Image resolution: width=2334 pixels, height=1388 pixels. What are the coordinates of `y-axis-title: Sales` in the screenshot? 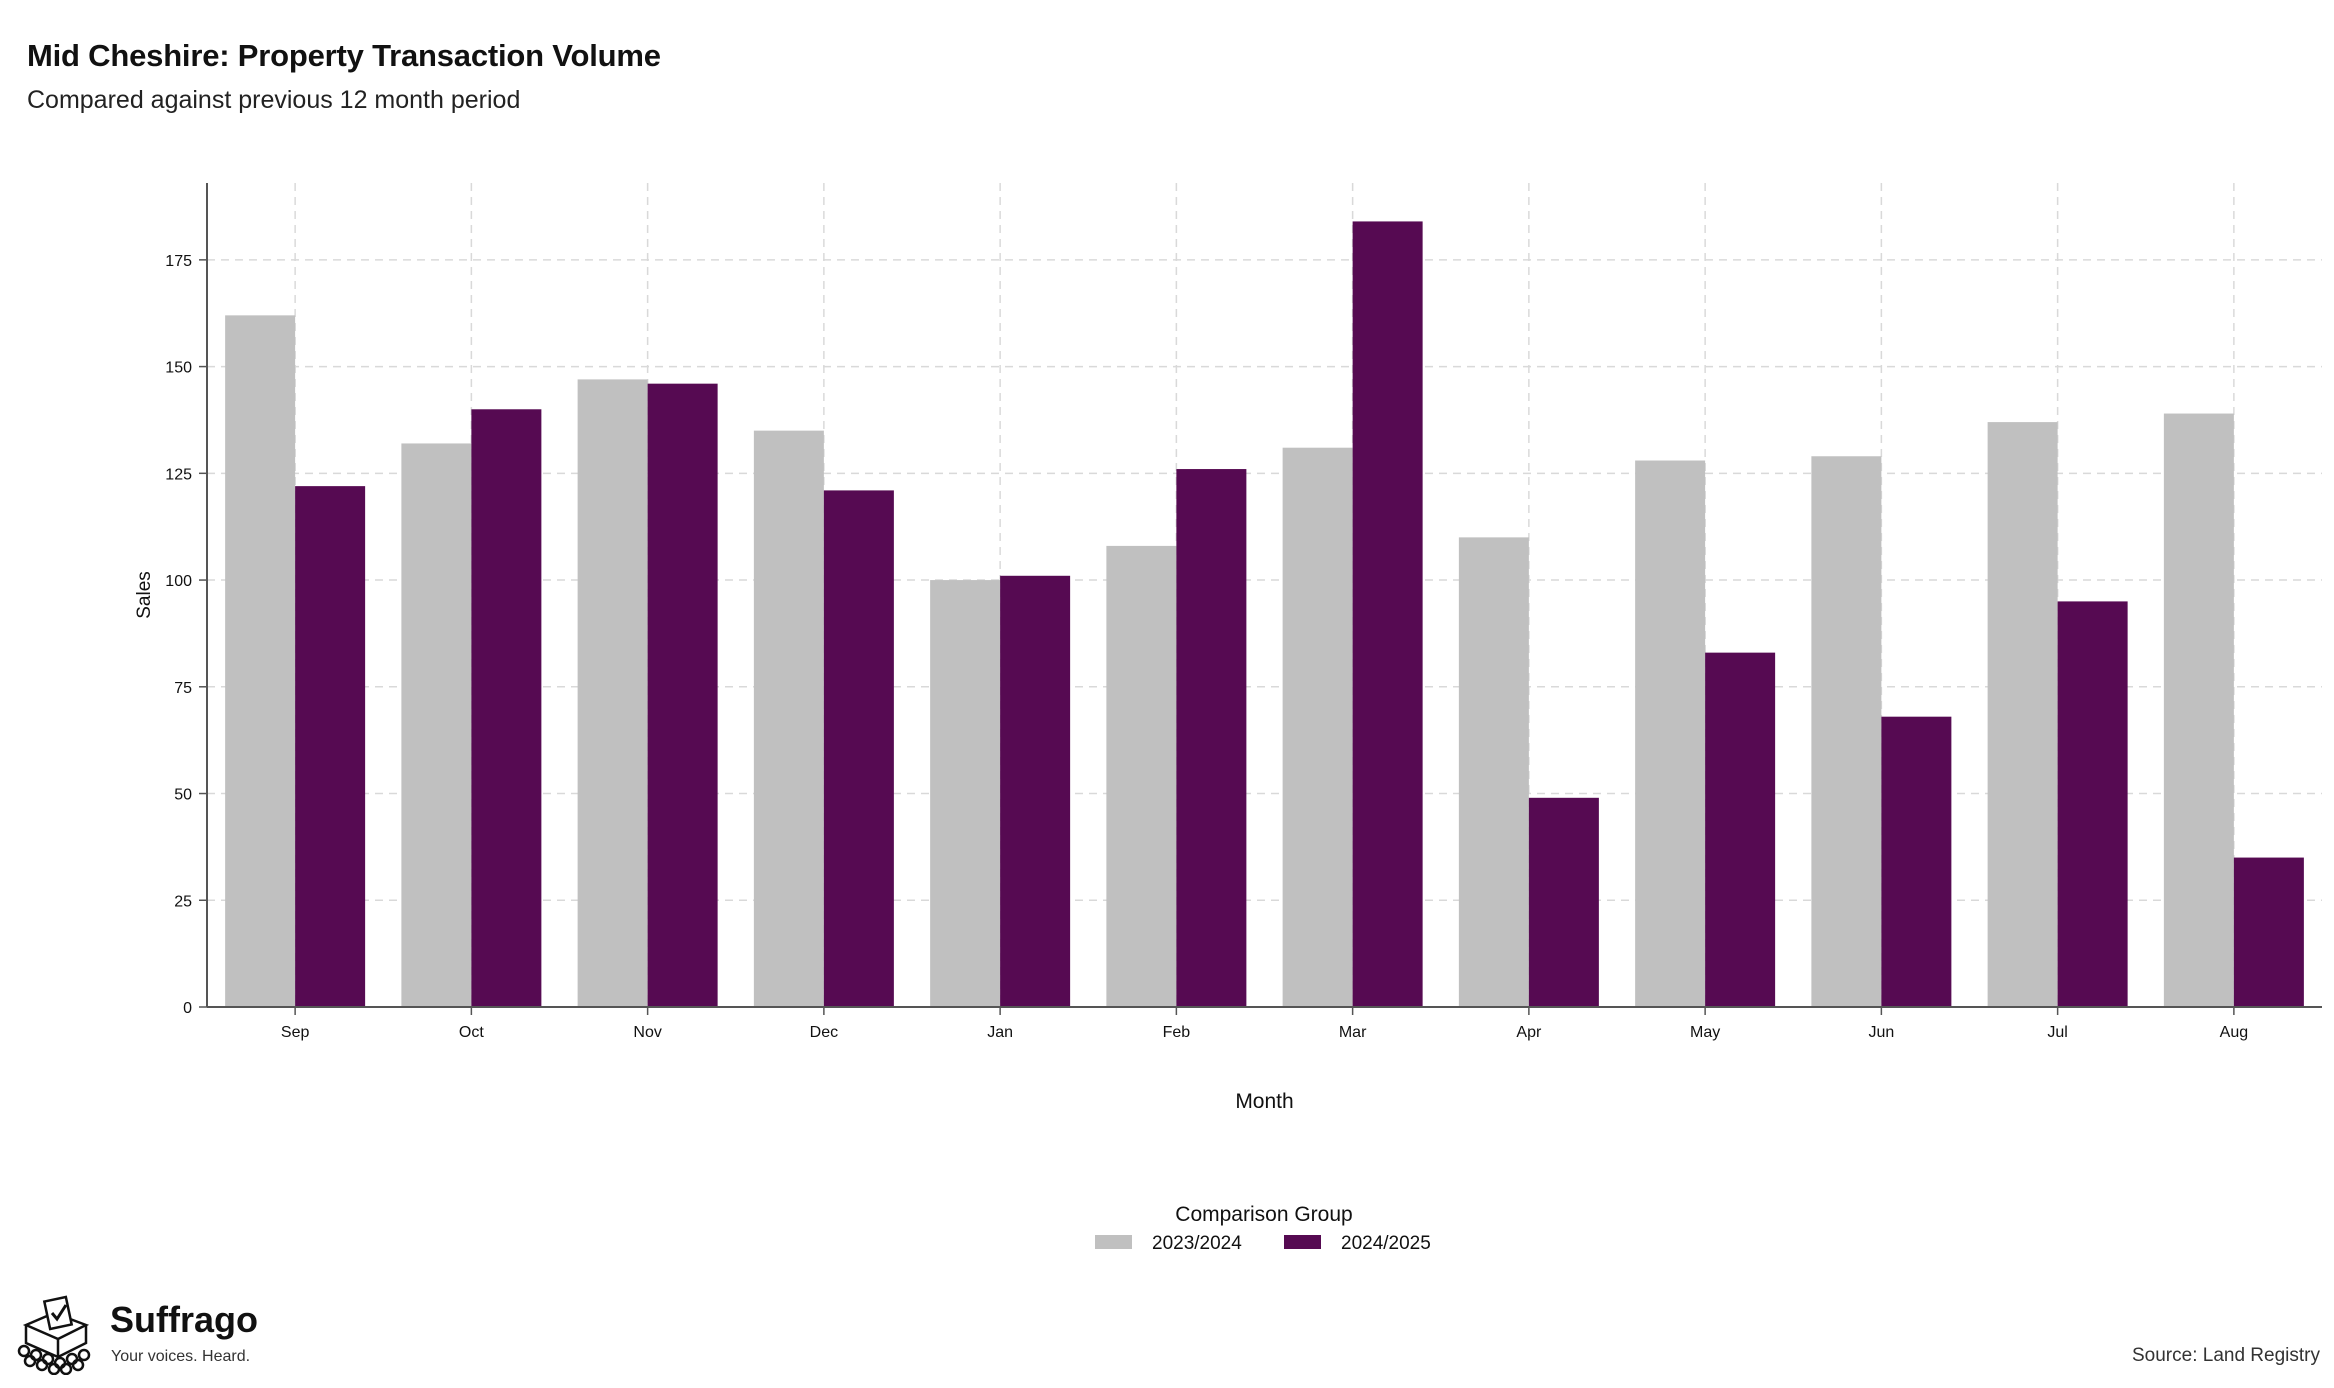 It's located at (144, 595).